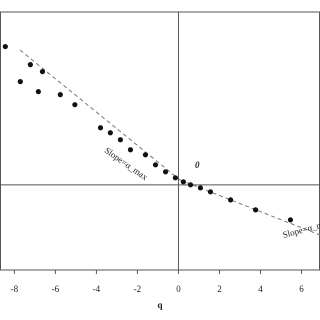 This screenshot has height=320, width=320. What do you see at coordinates (219, 289) in the screenshot?
I see `x-tick-label: 2` at bounding box center [219, 289].